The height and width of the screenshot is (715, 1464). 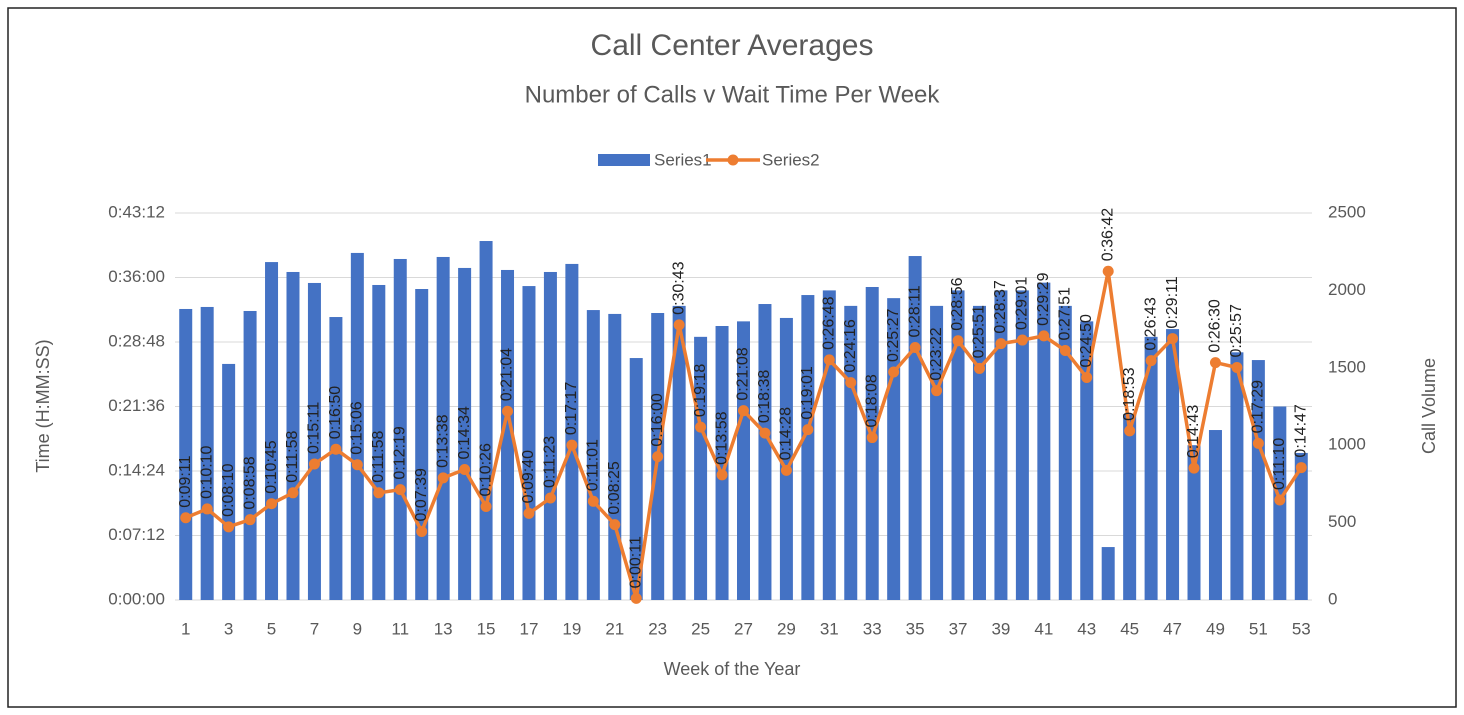 I want to click on data-label: 0:11:58, so click(x=378, y=457).